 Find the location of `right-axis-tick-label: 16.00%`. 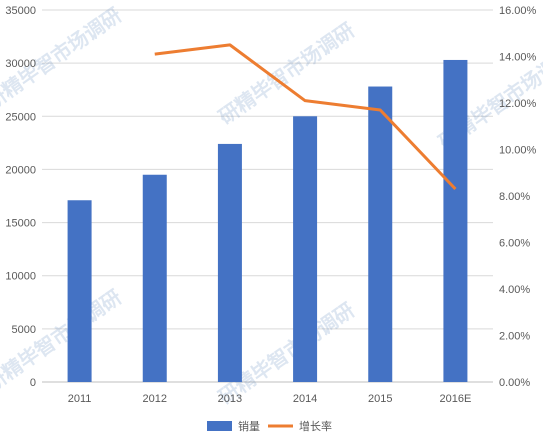

right-axis-tick-label: 16.00% is located at coordinates (518, 11).